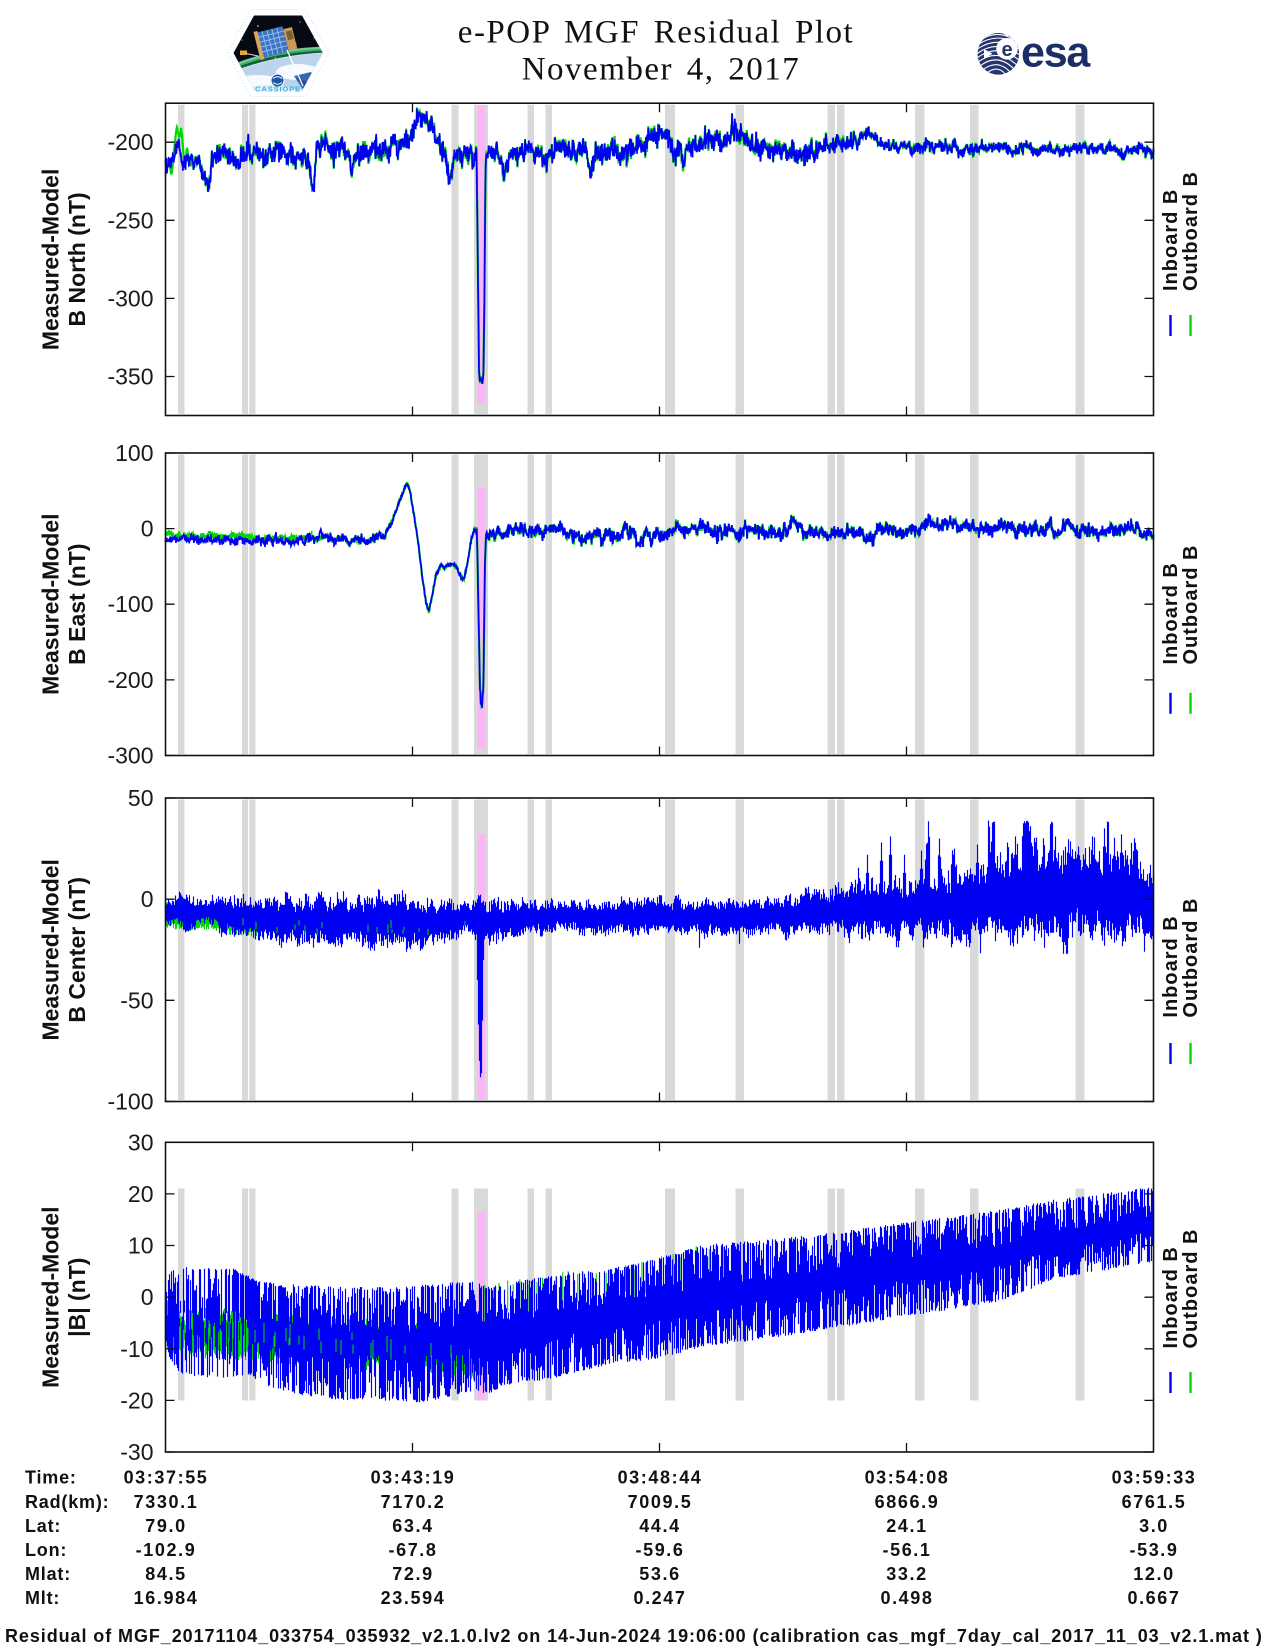  What do you see at coordinates (1006, 50) in the screenshot?
I see `svg-text: e` at bounding box center [1006, 50].